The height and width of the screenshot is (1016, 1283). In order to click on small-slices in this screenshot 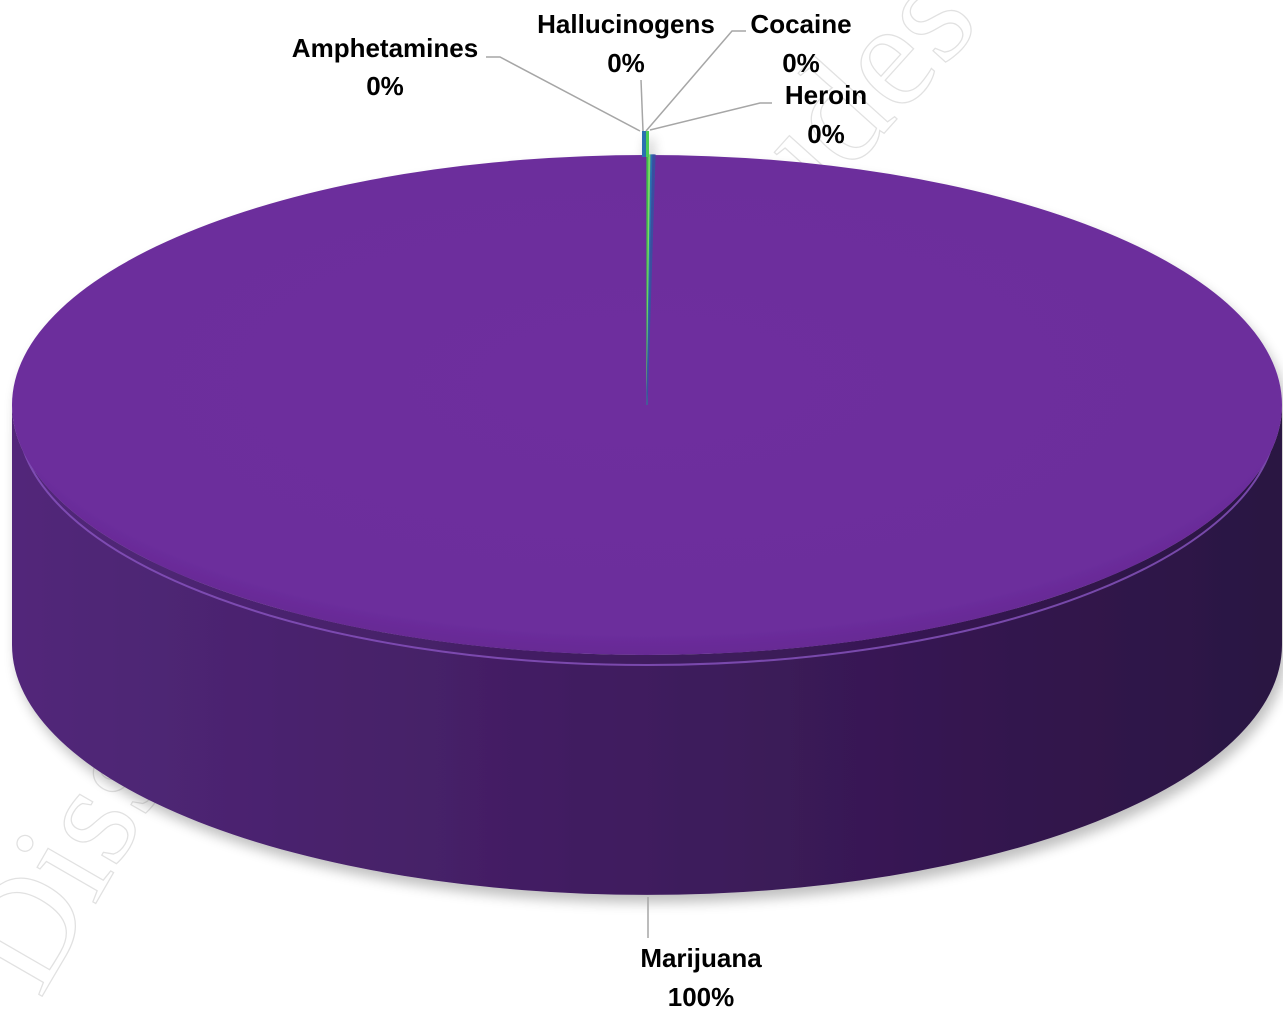, I will do `click(649, 268)`.